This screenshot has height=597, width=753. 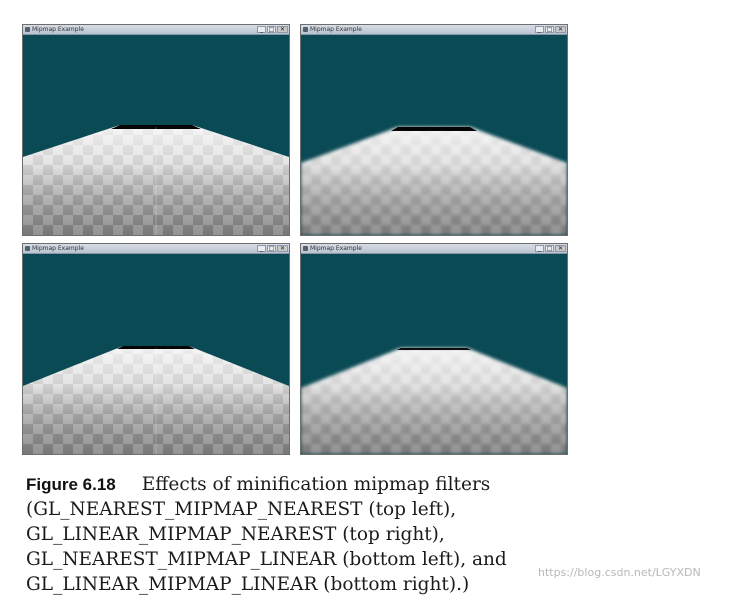 I want to click on mipmap-window-bottom-right: Mipmap Example _ □ ✕, so click(x=434, y=349).